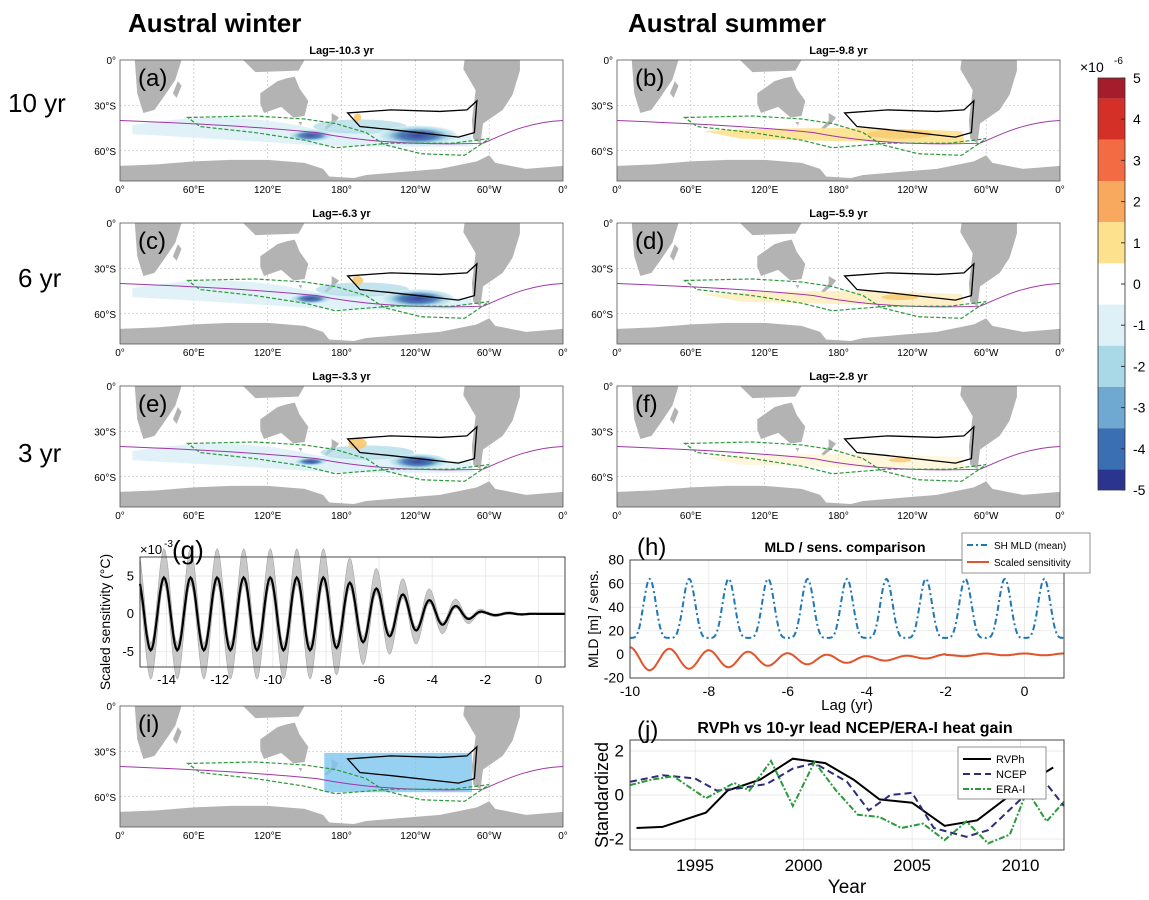  What do you see at coordinates (619, 751) in the screenshot?
I see `ytick-label: 2` at bounding box center [619, 751].